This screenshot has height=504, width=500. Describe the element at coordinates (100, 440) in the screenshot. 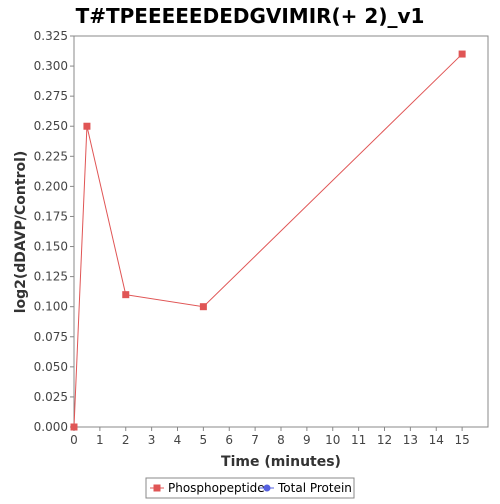

I see `x-tick-label: 1` at that location.